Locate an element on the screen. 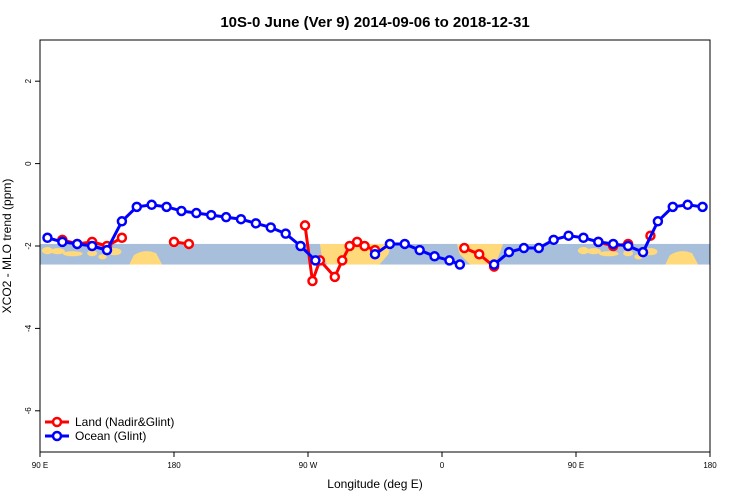 Image resolution: width=750 pixels, height=500 pixels. y-tick-label: -2 is located at coordinates (28, 246).